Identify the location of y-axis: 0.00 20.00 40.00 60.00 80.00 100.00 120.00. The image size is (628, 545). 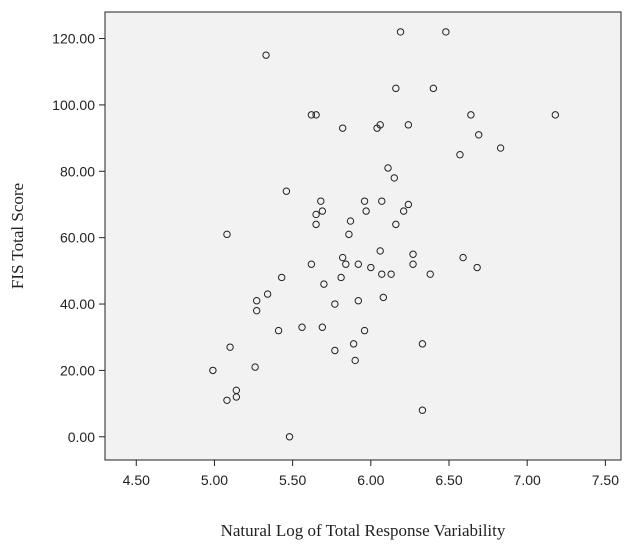
(78, 238).